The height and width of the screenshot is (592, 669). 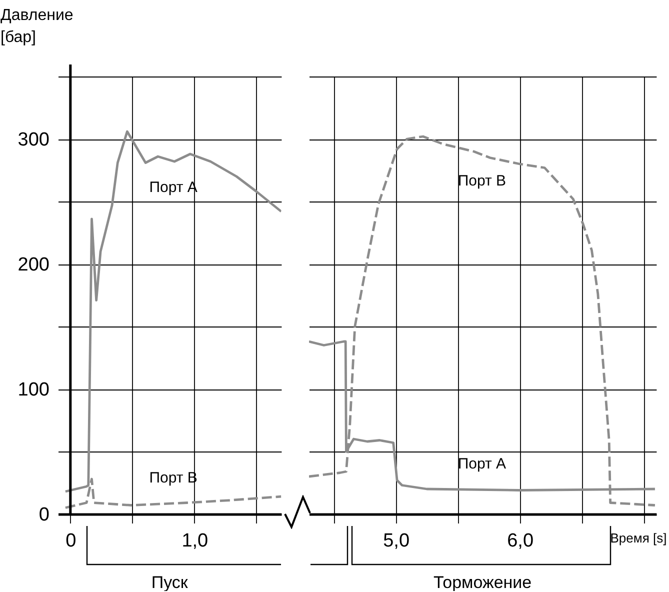 I want to click on series-label: Порт B, so click(x=482, y=181).